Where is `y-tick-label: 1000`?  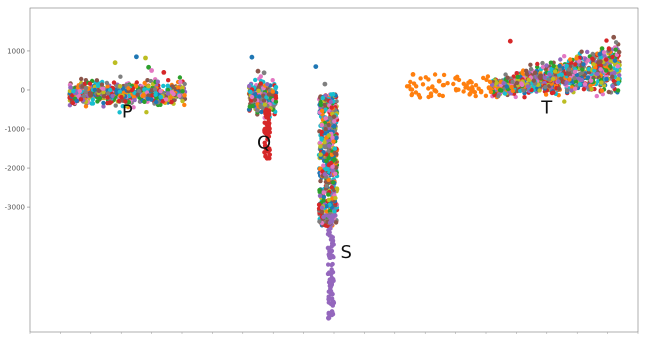 y-tick-label: 1000 is located at coordinates (16, 51).